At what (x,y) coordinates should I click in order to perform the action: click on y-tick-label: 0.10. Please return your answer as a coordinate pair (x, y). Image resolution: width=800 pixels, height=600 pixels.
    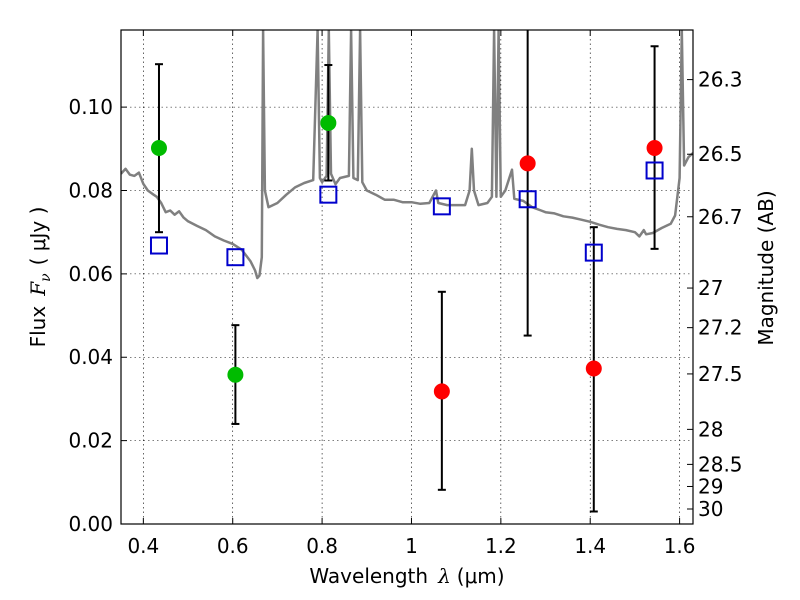
    Looking at the image, I should click on (90, 107).